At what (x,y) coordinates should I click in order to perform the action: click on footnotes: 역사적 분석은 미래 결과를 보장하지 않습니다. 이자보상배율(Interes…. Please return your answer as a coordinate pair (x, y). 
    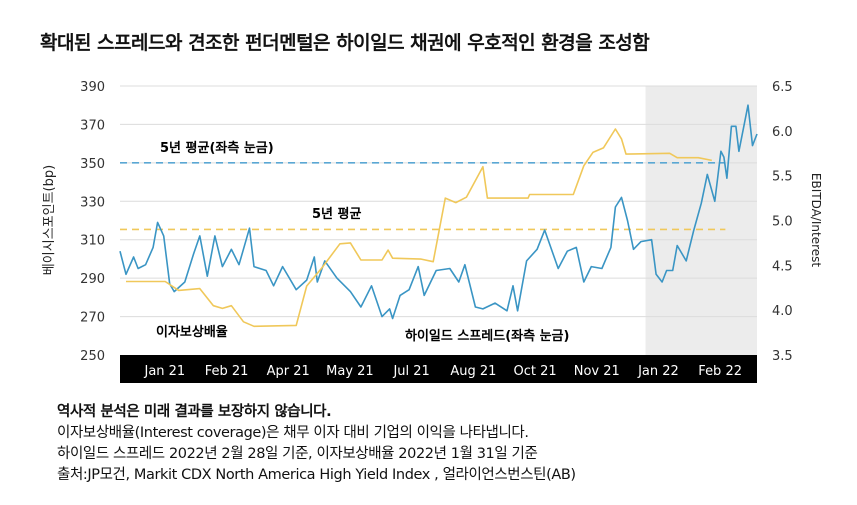
    Looking at the image, I should click on (316, 444).